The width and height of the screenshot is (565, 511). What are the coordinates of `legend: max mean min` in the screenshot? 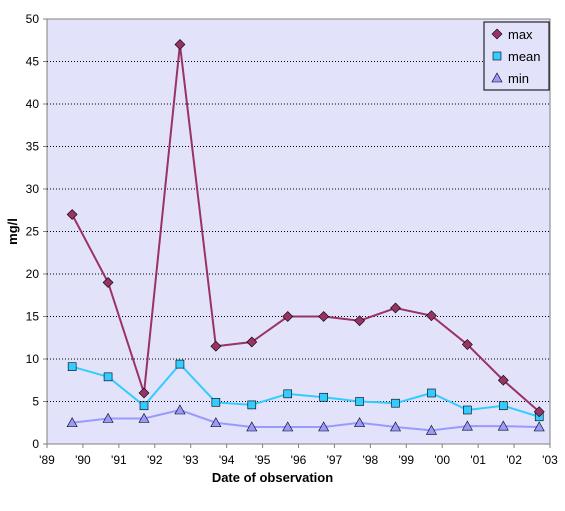 It's located at (516, 56).